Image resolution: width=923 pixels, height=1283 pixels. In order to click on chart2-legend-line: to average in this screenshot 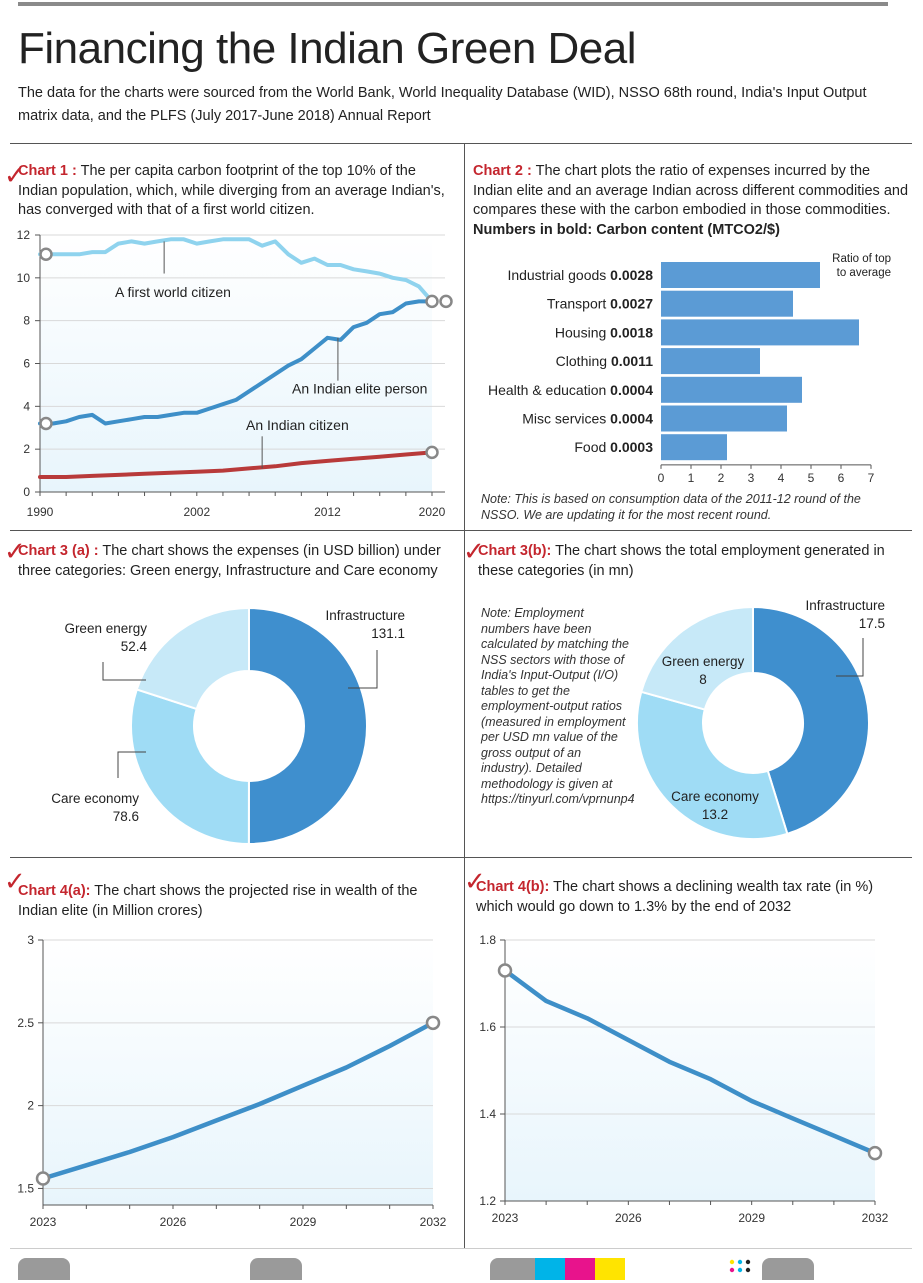, I will do `click(864, 273)`.